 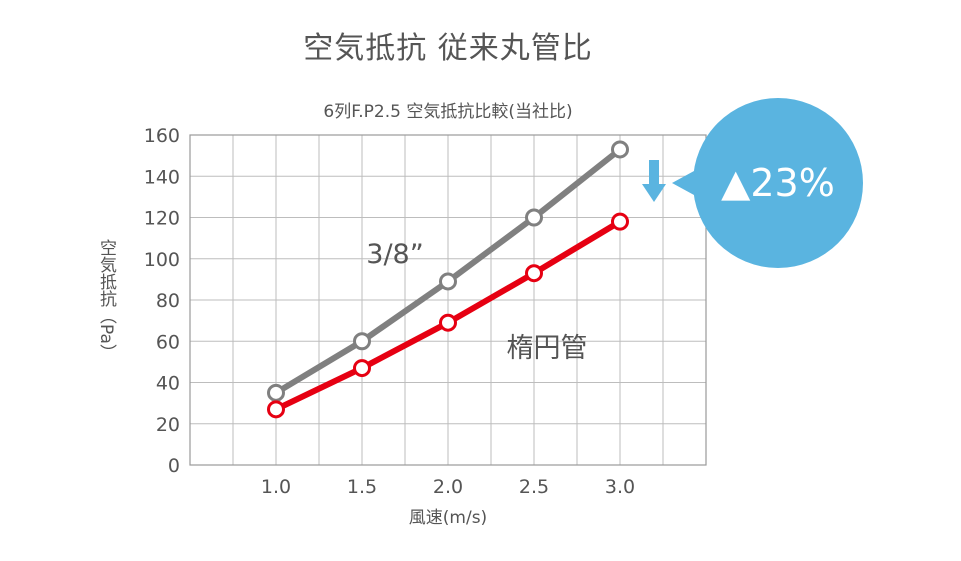 What do you see at coordinates (448, 518) in the screenshot?
I see `x-axis-title: 風速(m/s)` at bounding box center [448, 518].